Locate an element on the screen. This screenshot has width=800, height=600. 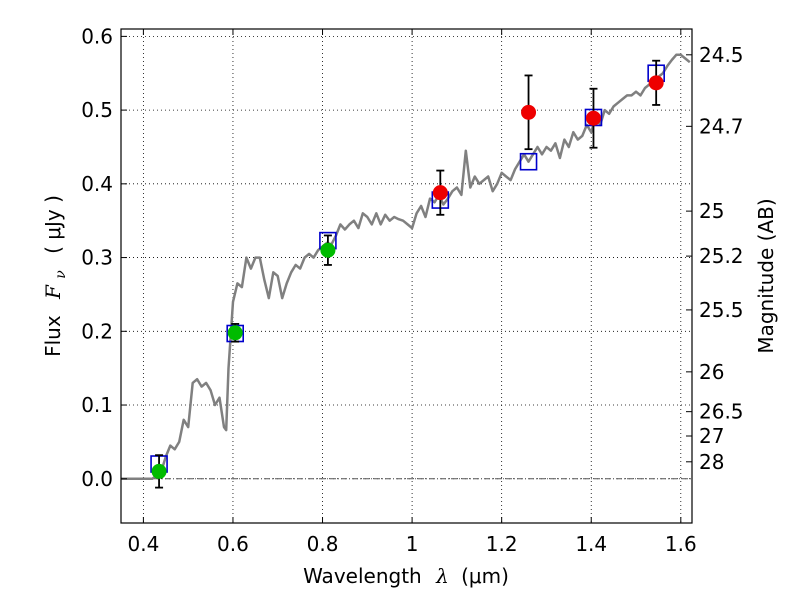
y-axis-title: Flux F ν ( μJy ) is located at coordinates (55, 276).